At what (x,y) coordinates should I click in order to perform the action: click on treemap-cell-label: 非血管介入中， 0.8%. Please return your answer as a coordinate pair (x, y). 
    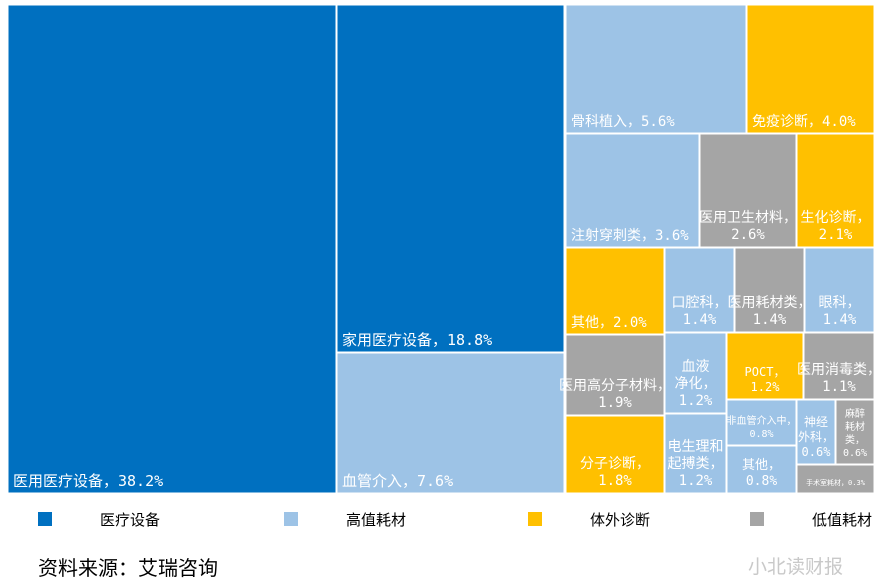
    Looking at the image, I should click on (762, 427).